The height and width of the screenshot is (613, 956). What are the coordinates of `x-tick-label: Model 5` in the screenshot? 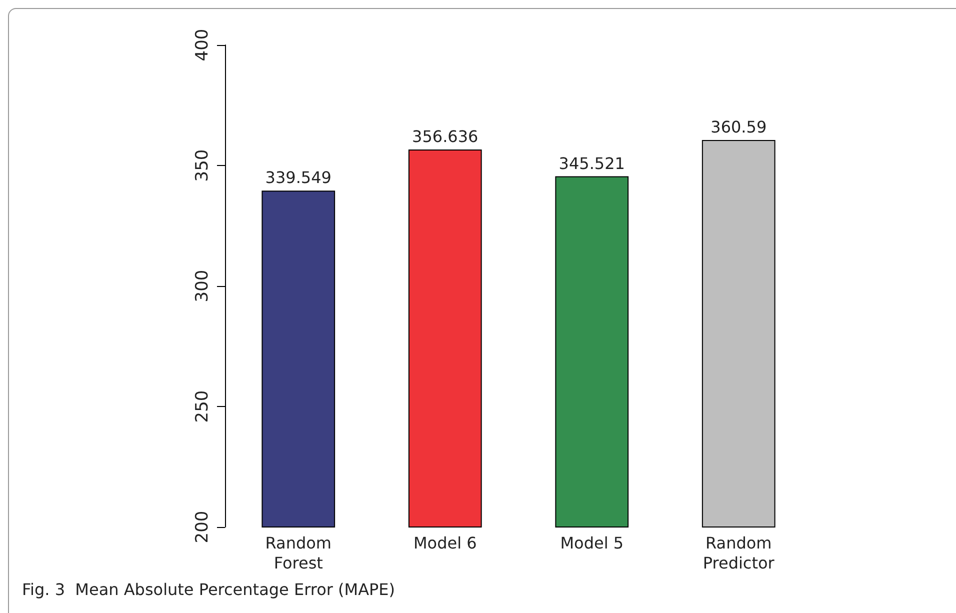 It's located at (592, 543).